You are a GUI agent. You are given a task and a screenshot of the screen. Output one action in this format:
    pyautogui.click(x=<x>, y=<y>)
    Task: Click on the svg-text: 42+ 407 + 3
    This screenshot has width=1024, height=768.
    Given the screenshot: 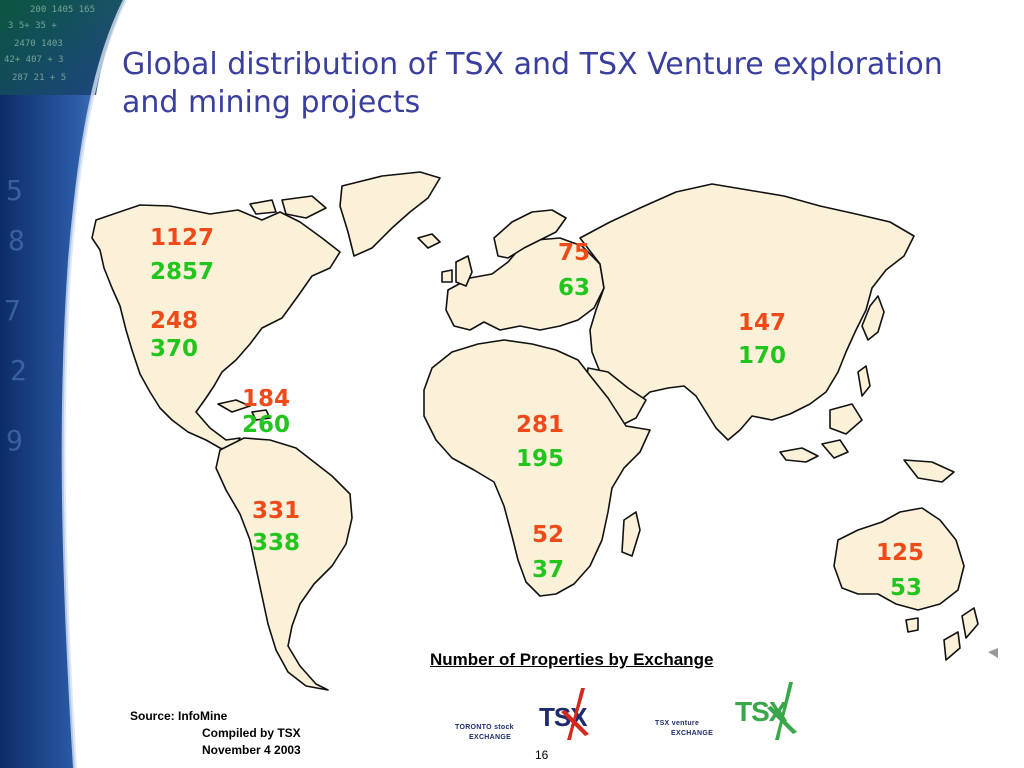 What is the action you would take?
    pyautogui.click(x=34, y=60)
    